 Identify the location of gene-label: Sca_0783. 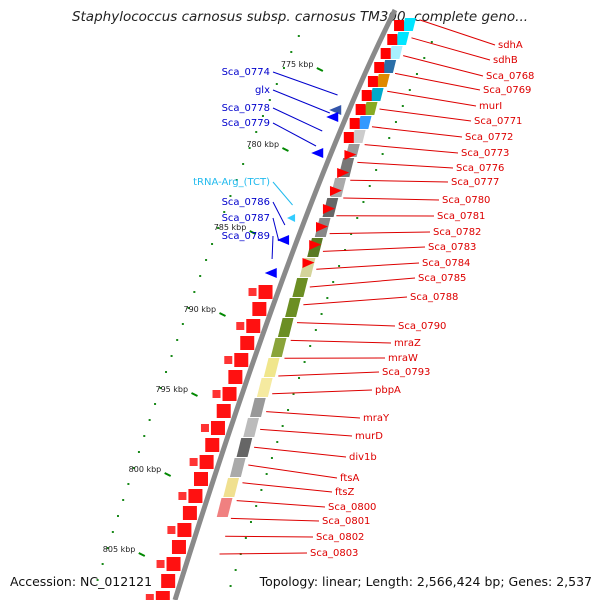
(452, 247).